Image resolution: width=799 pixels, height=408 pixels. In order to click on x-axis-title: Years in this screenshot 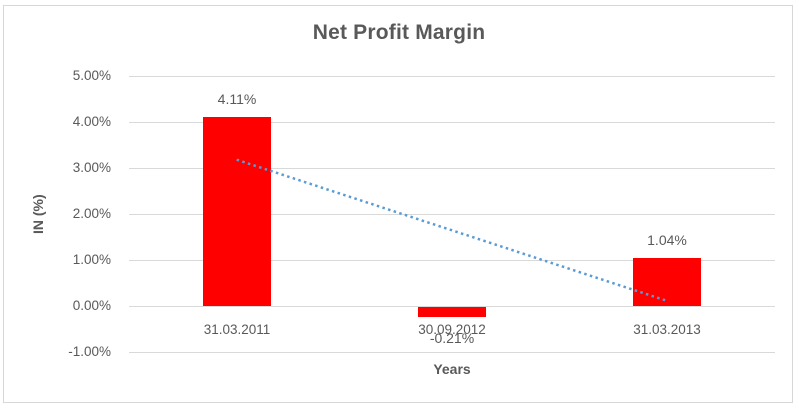, I will do `click(452, 369)`.